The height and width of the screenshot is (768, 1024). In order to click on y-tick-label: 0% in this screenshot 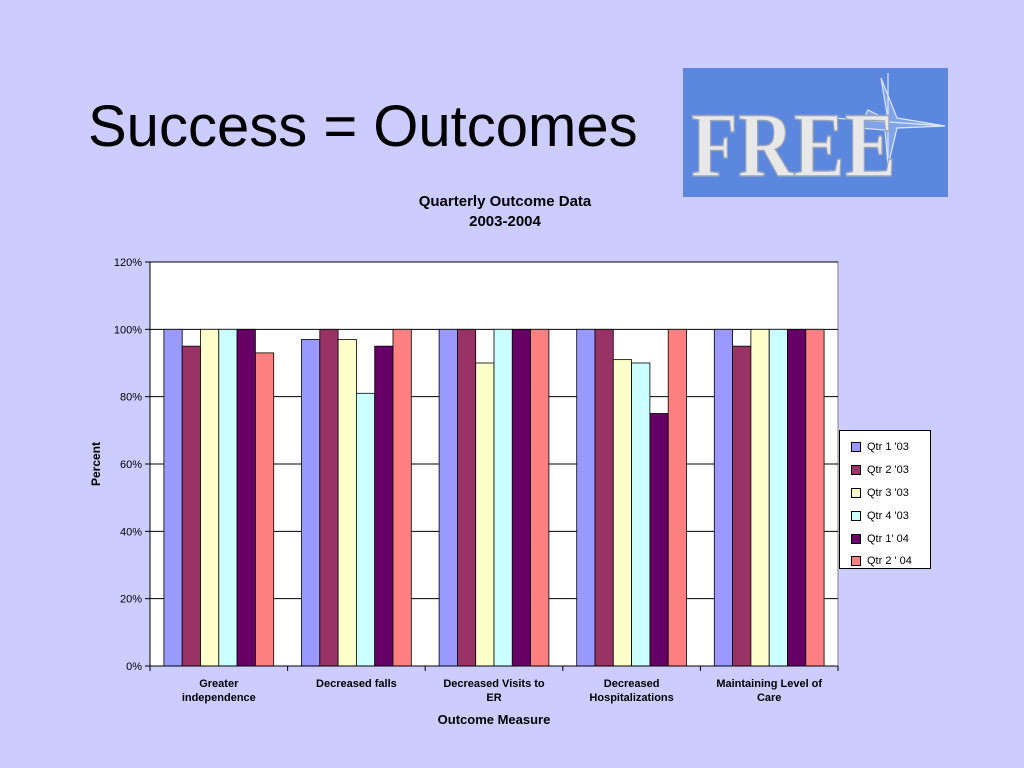, I will do `click(134, 667)`.